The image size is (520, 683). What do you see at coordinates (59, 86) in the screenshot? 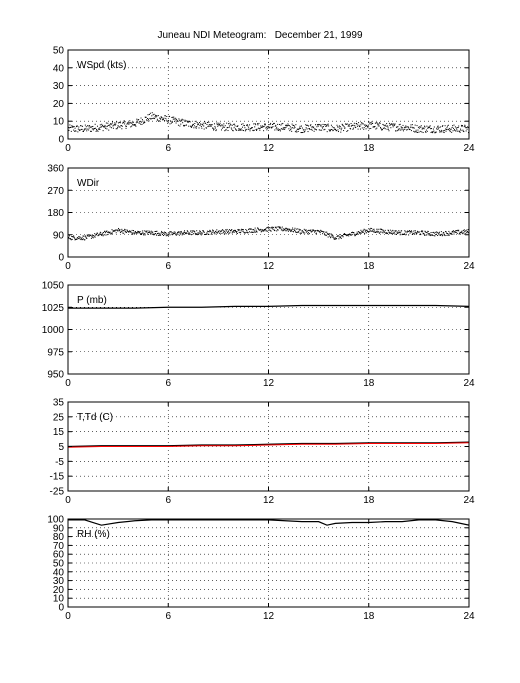
I see `y-tick-label: 30` at bounding box center [59, 86].